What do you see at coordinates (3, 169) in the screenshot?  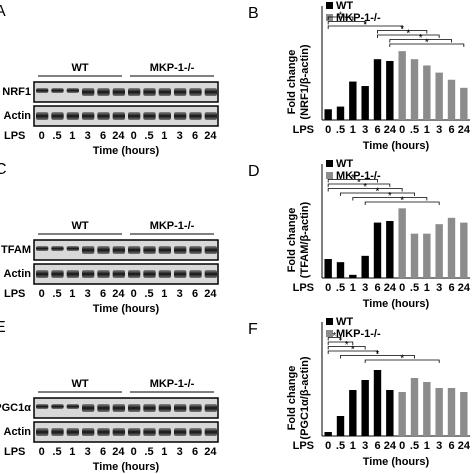 I see `panel-letter: C` at bounding box center [3, 169].